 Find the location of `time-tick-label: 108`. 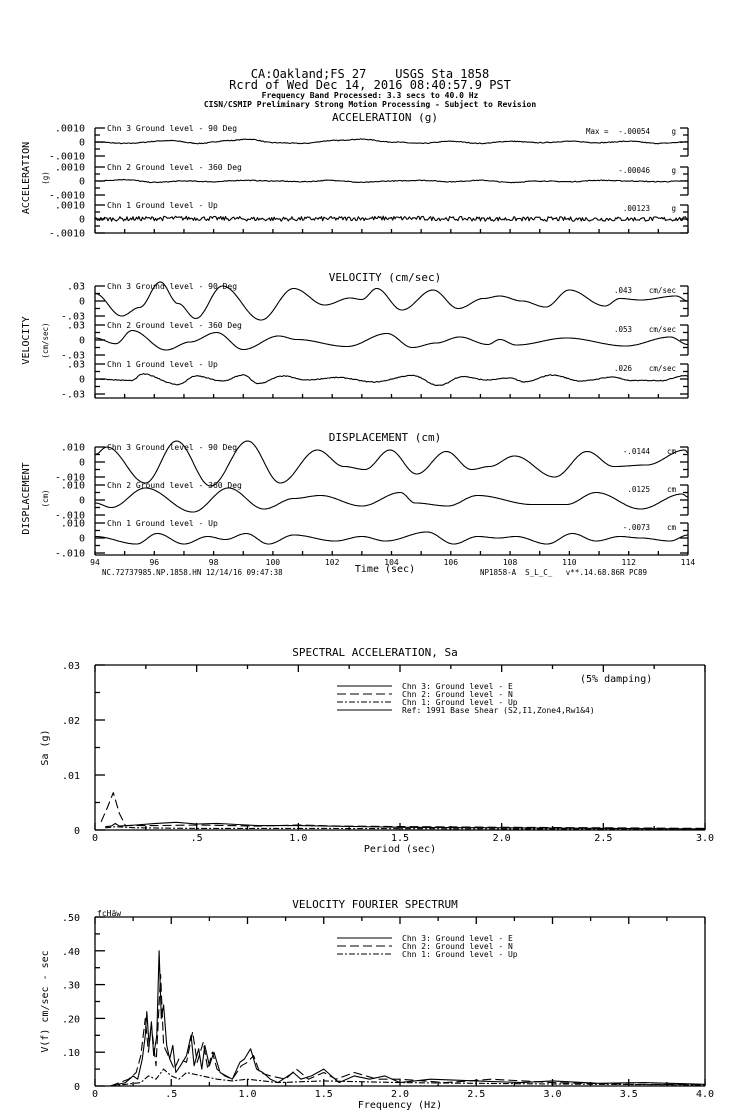

time-tick-label: 108 is located at coordinates (510, 562).